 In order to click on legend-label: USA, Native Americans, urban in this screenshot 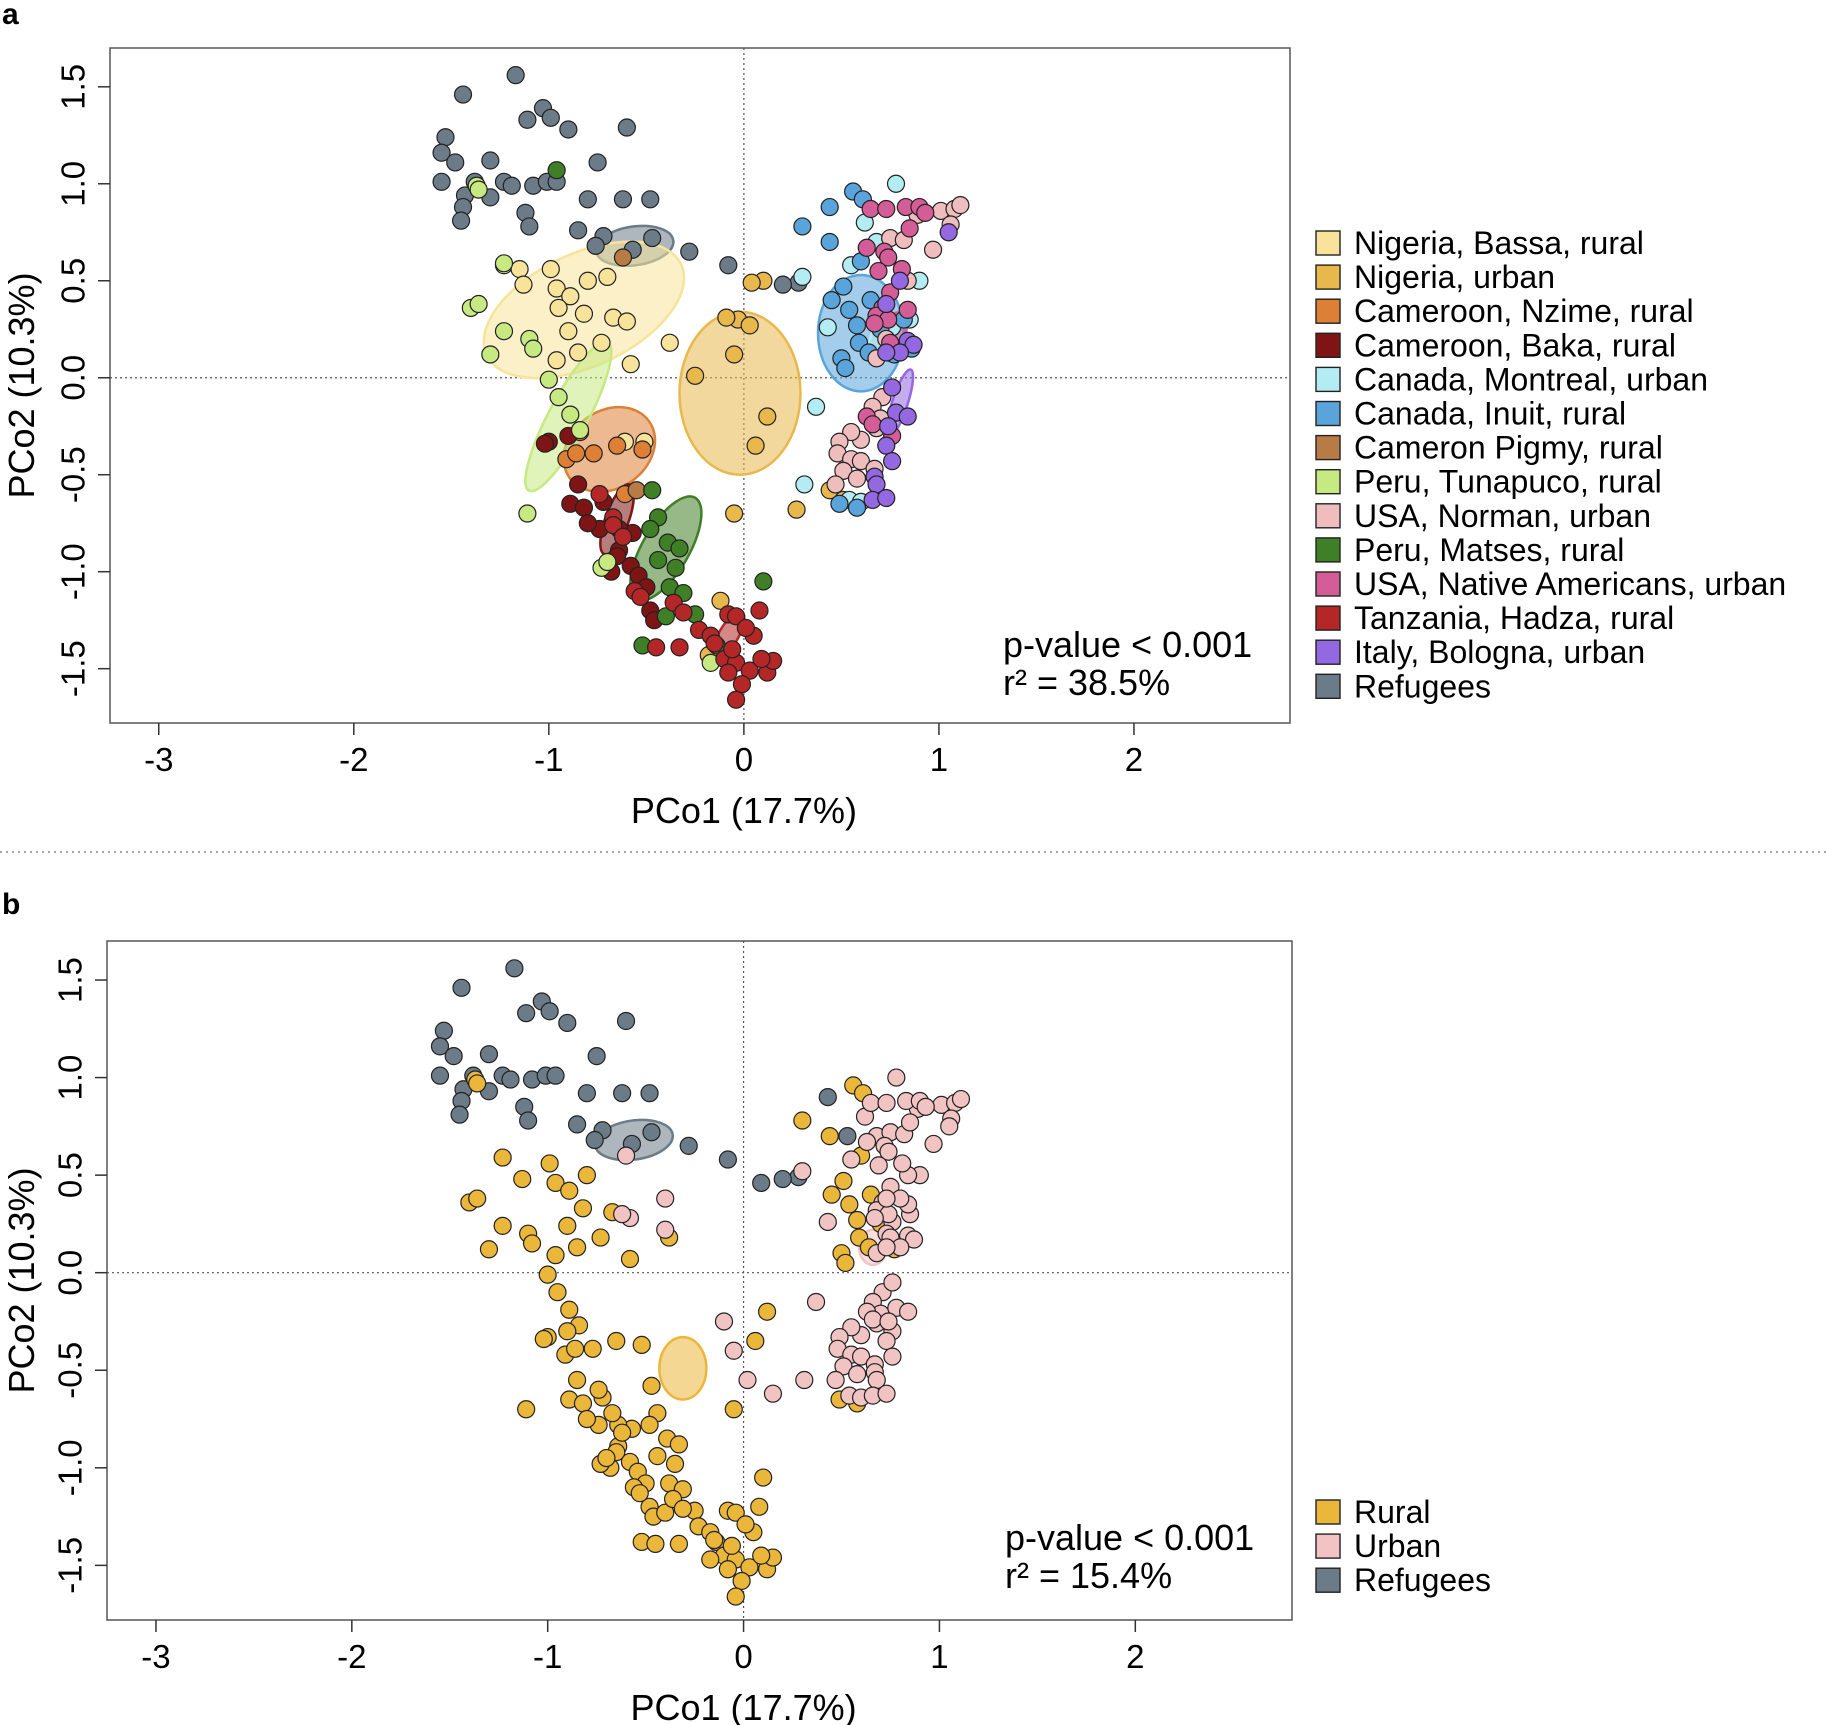, I will do `click(1570, 584)`.